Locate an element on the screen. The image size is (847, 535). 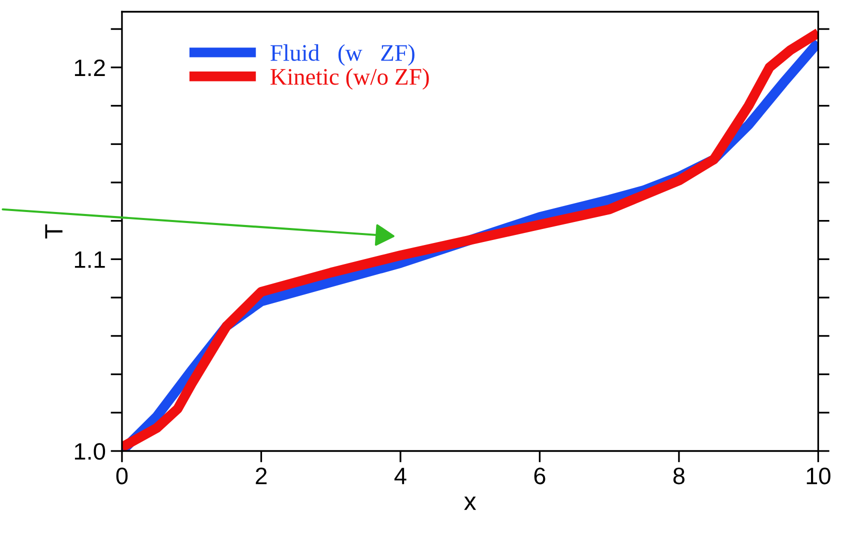
legend-label: Kinetic (w/o ZF) is located at coordinates (349, 79).